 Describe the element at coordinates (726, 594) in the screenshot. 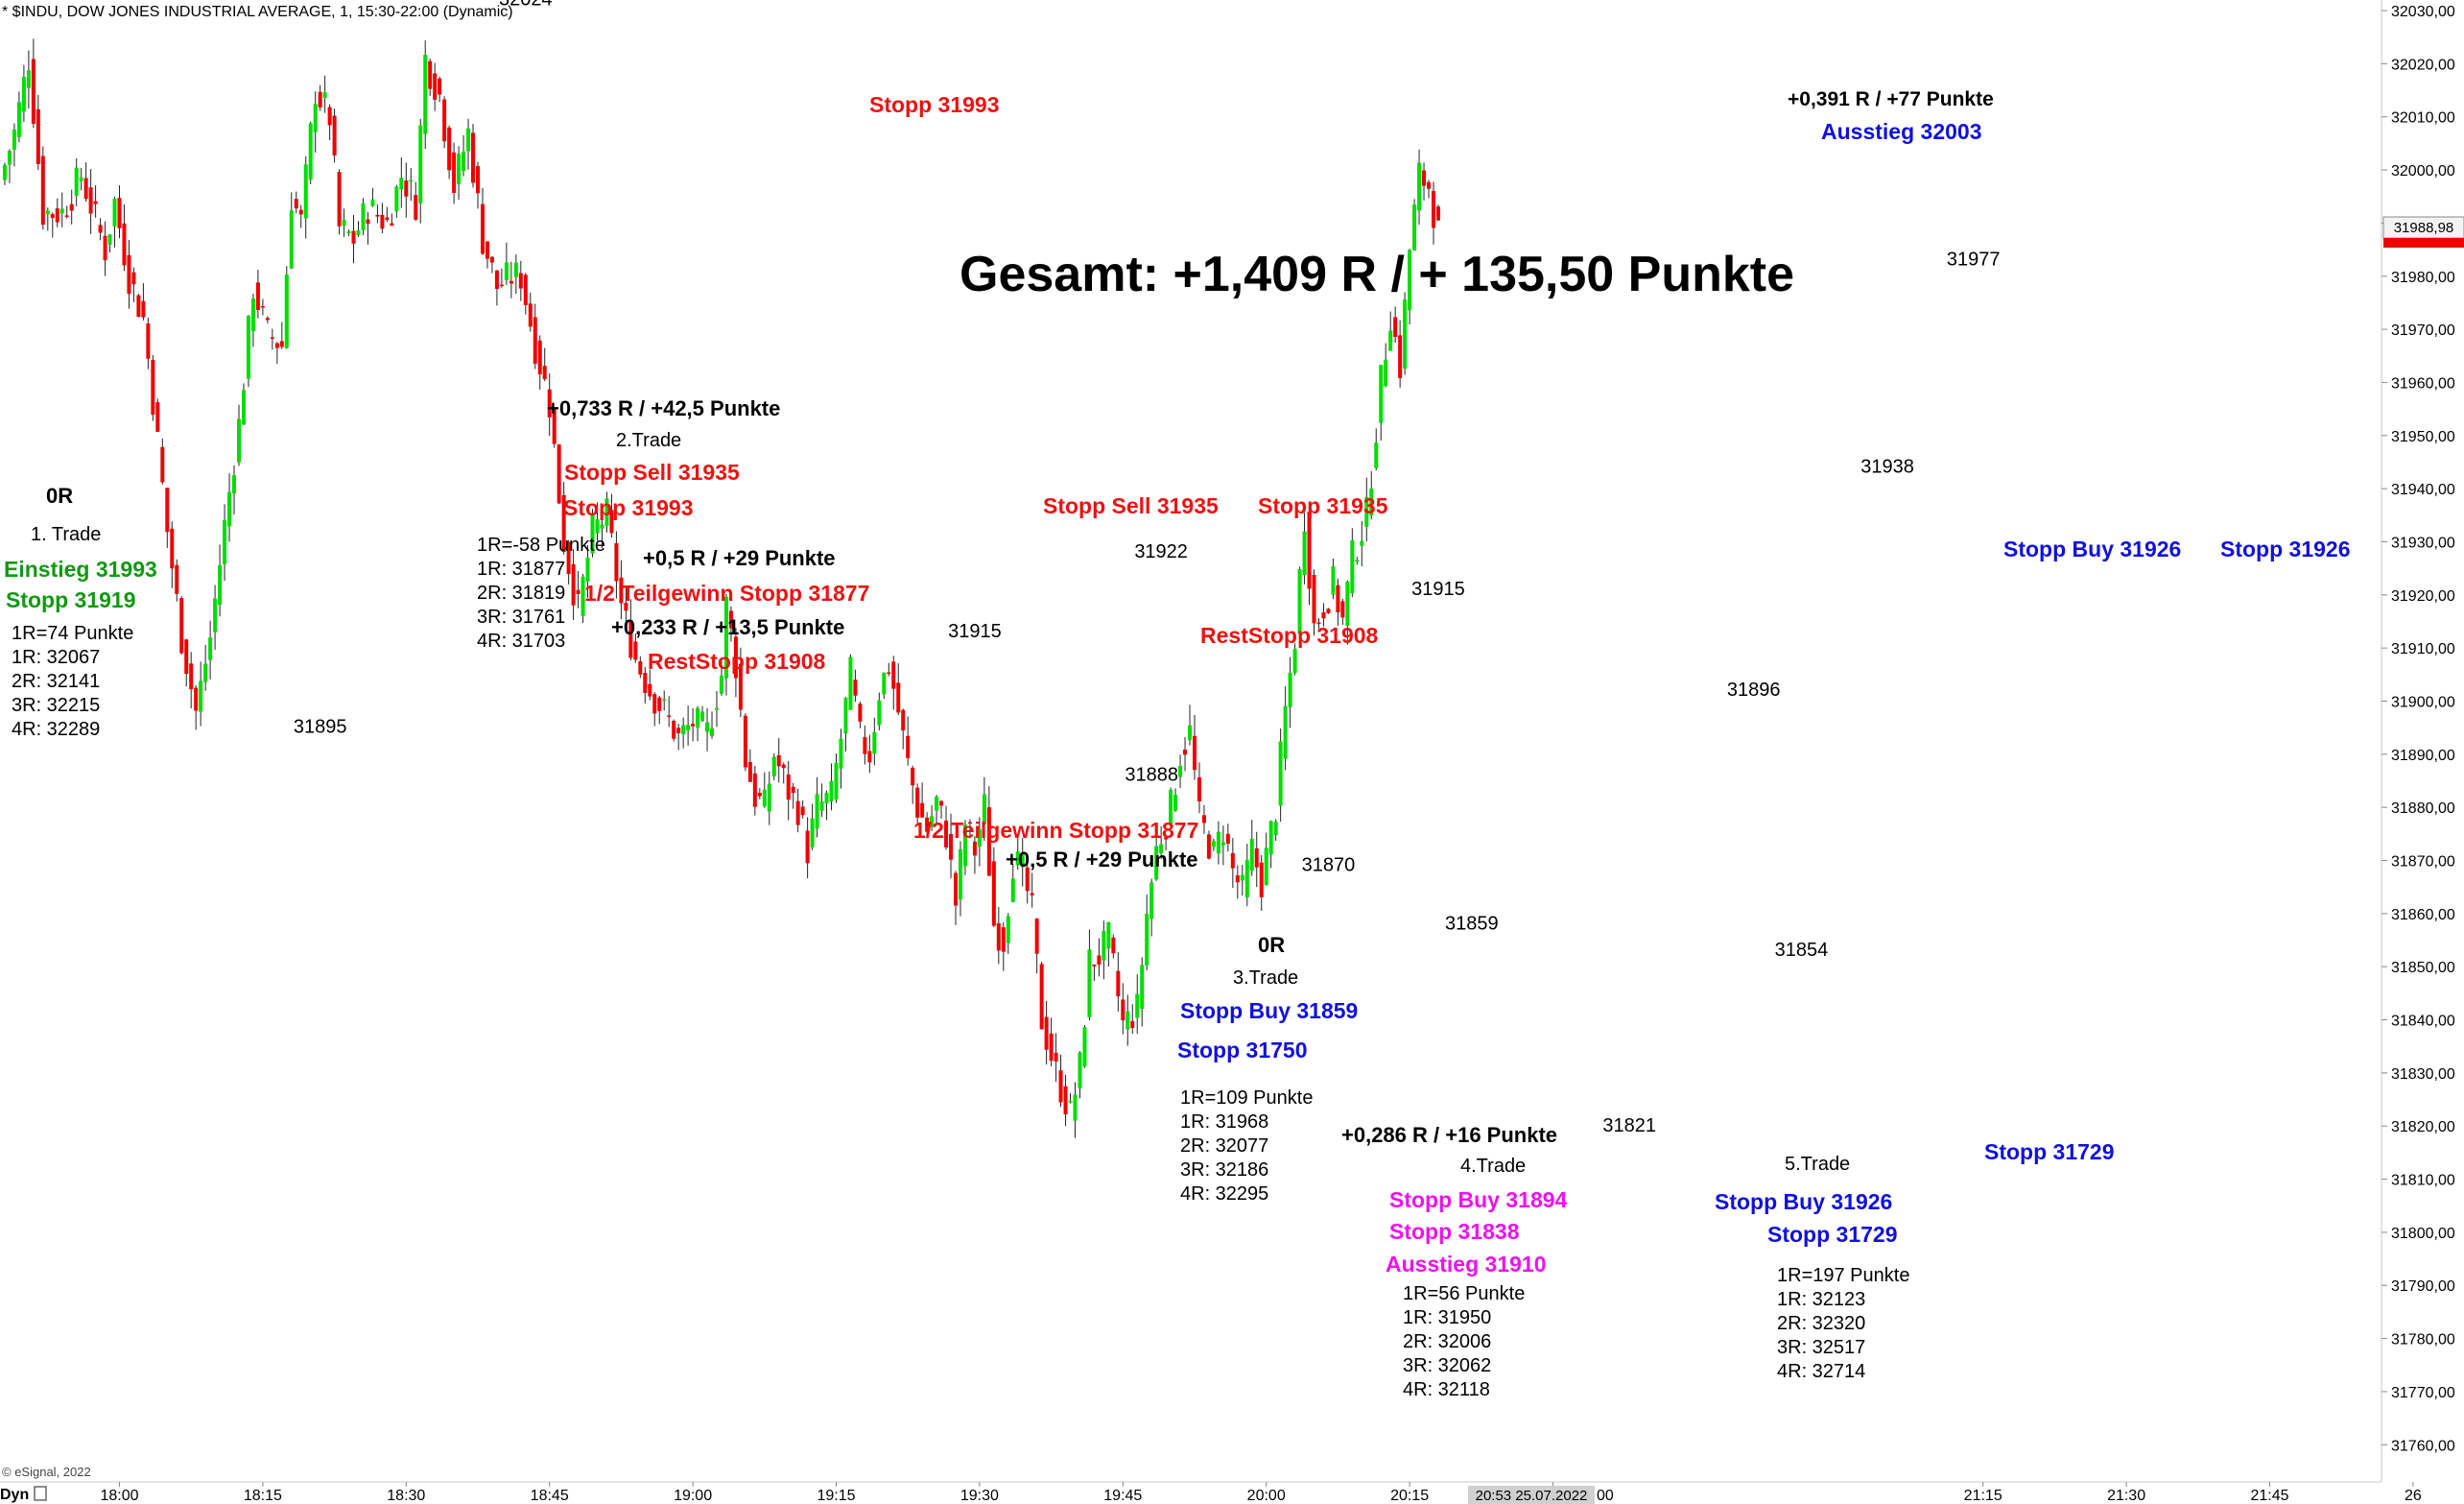

I see `t2-partial-profit: 1/2 Teilgewinn Stopp 31877` at that location.